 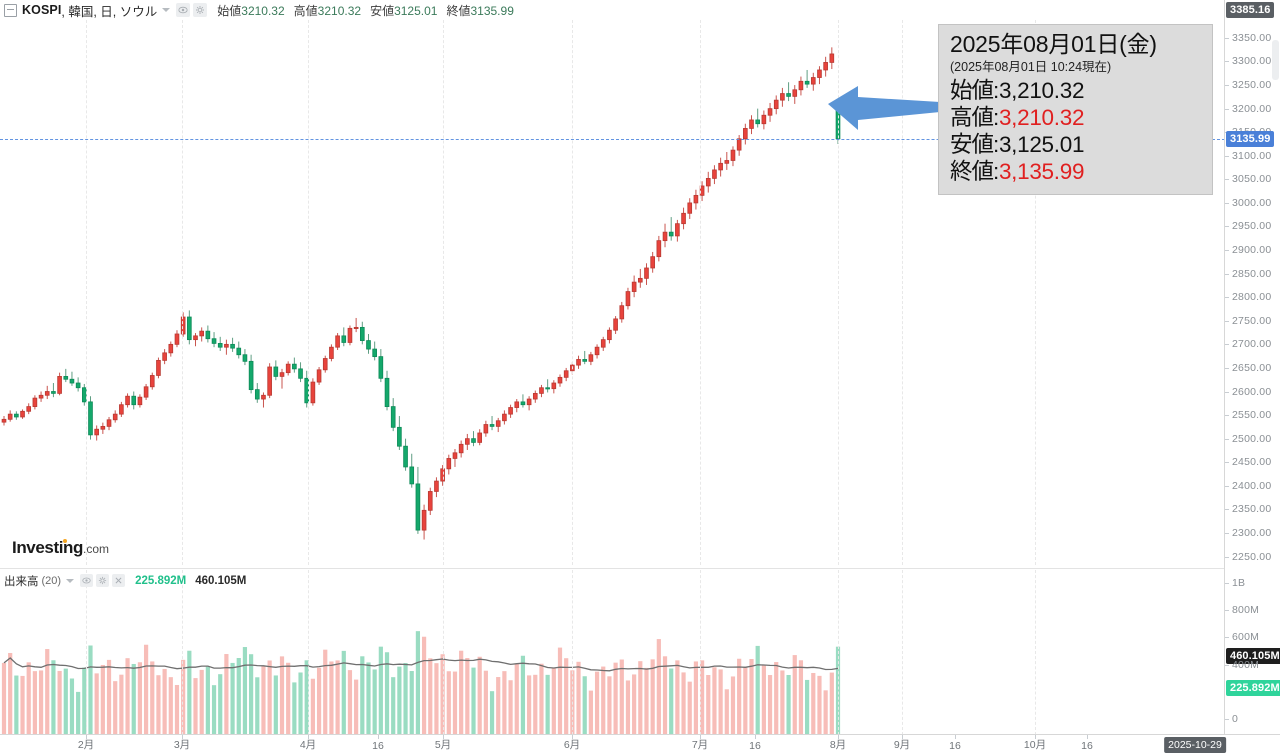 What do you see at coordinates (1252, 485) in the screenshot?
I see `price-axis-label: 2400.00` at bounding box center [1252, 485].